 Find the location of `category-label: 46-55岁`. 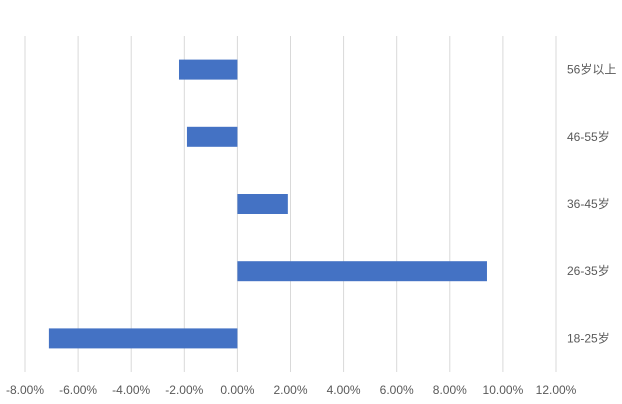

category-label: 46-55岁 is located at coordinates (588, 136).